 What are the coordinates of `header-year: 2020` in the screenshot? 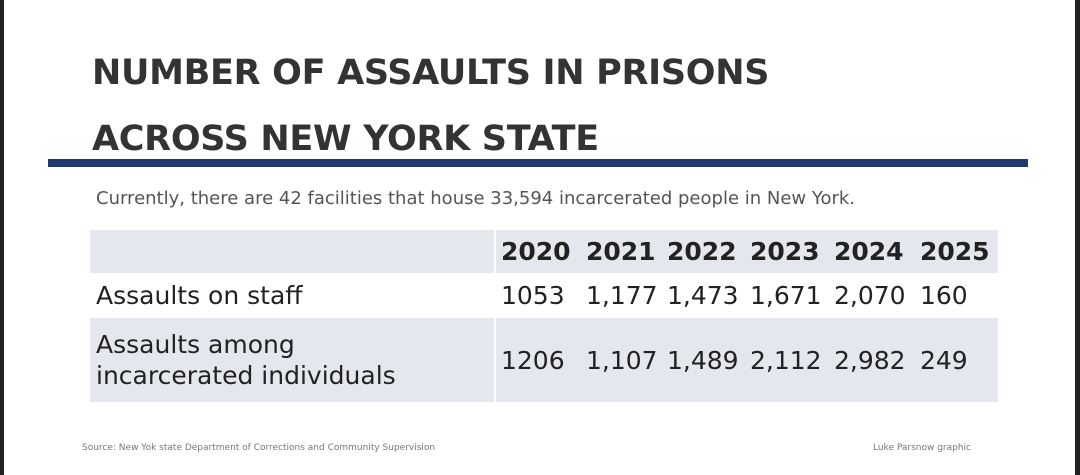 It's located at (536, 251).